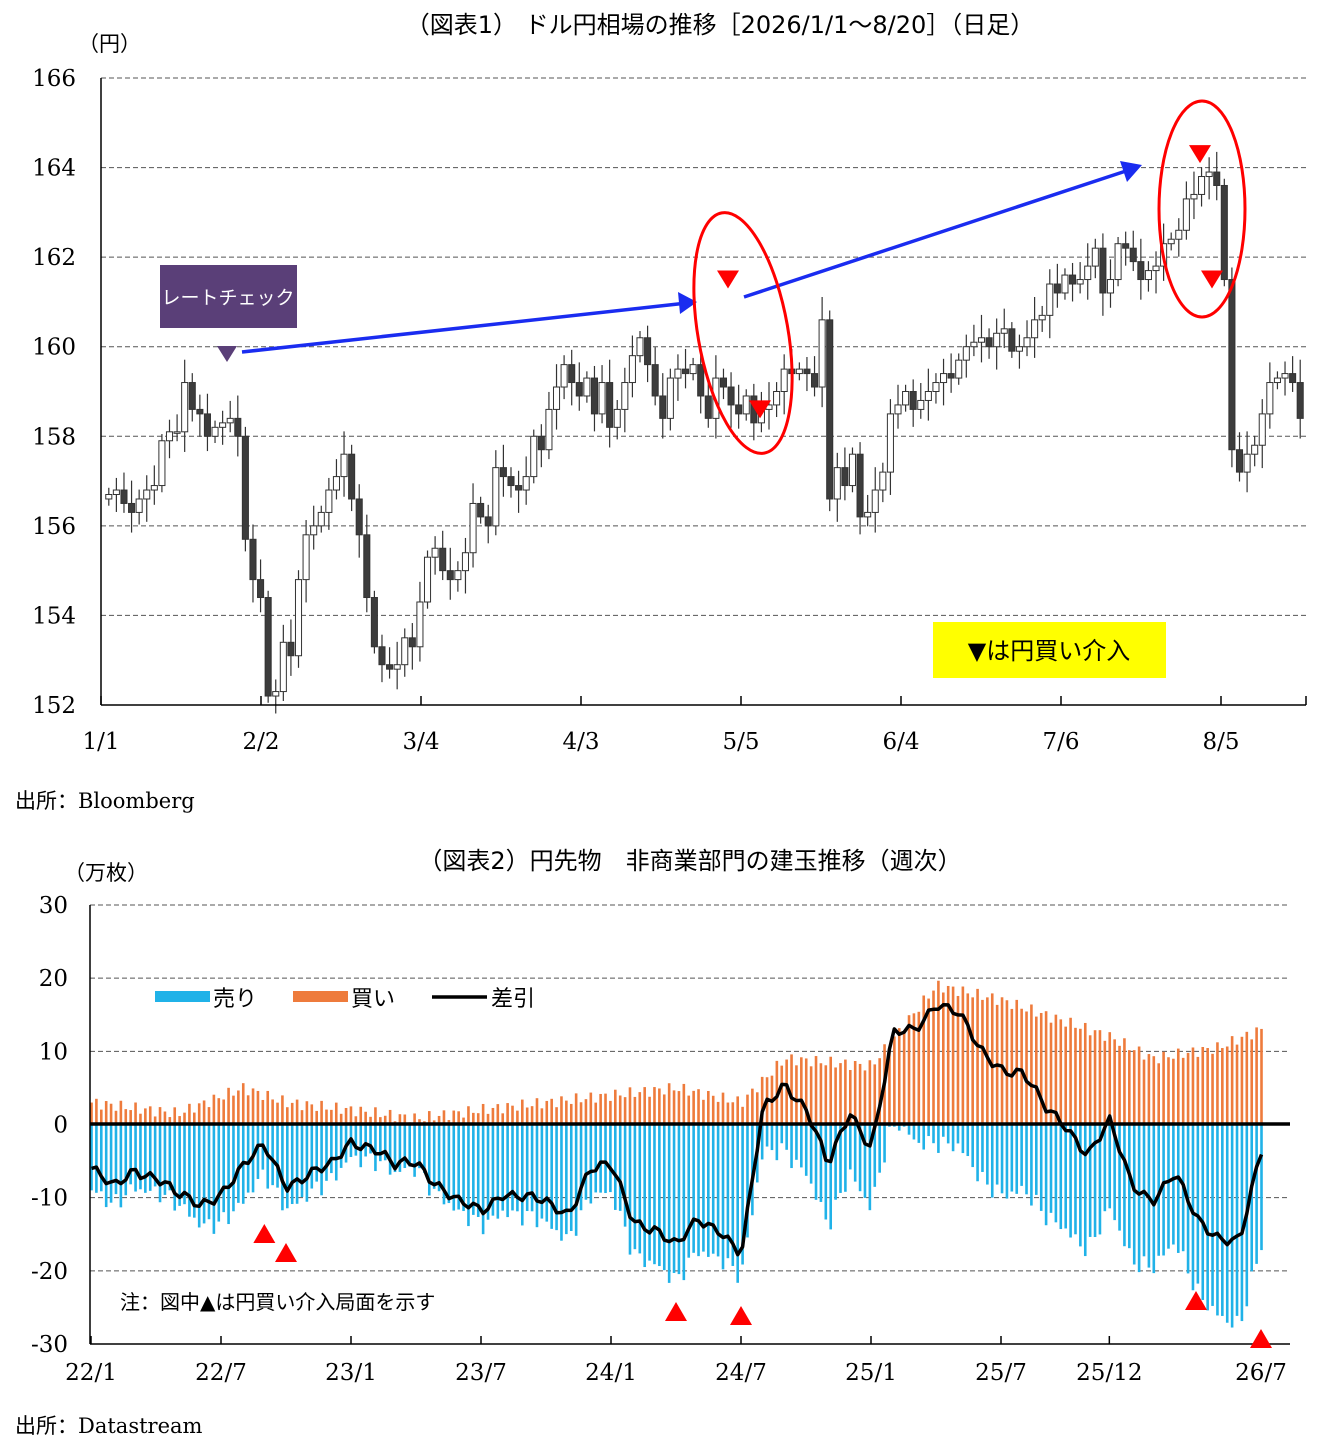  Describe the element at coordinates (221, 1373) in the screenshot. I see `x-tick-label: 22/7` at that location.